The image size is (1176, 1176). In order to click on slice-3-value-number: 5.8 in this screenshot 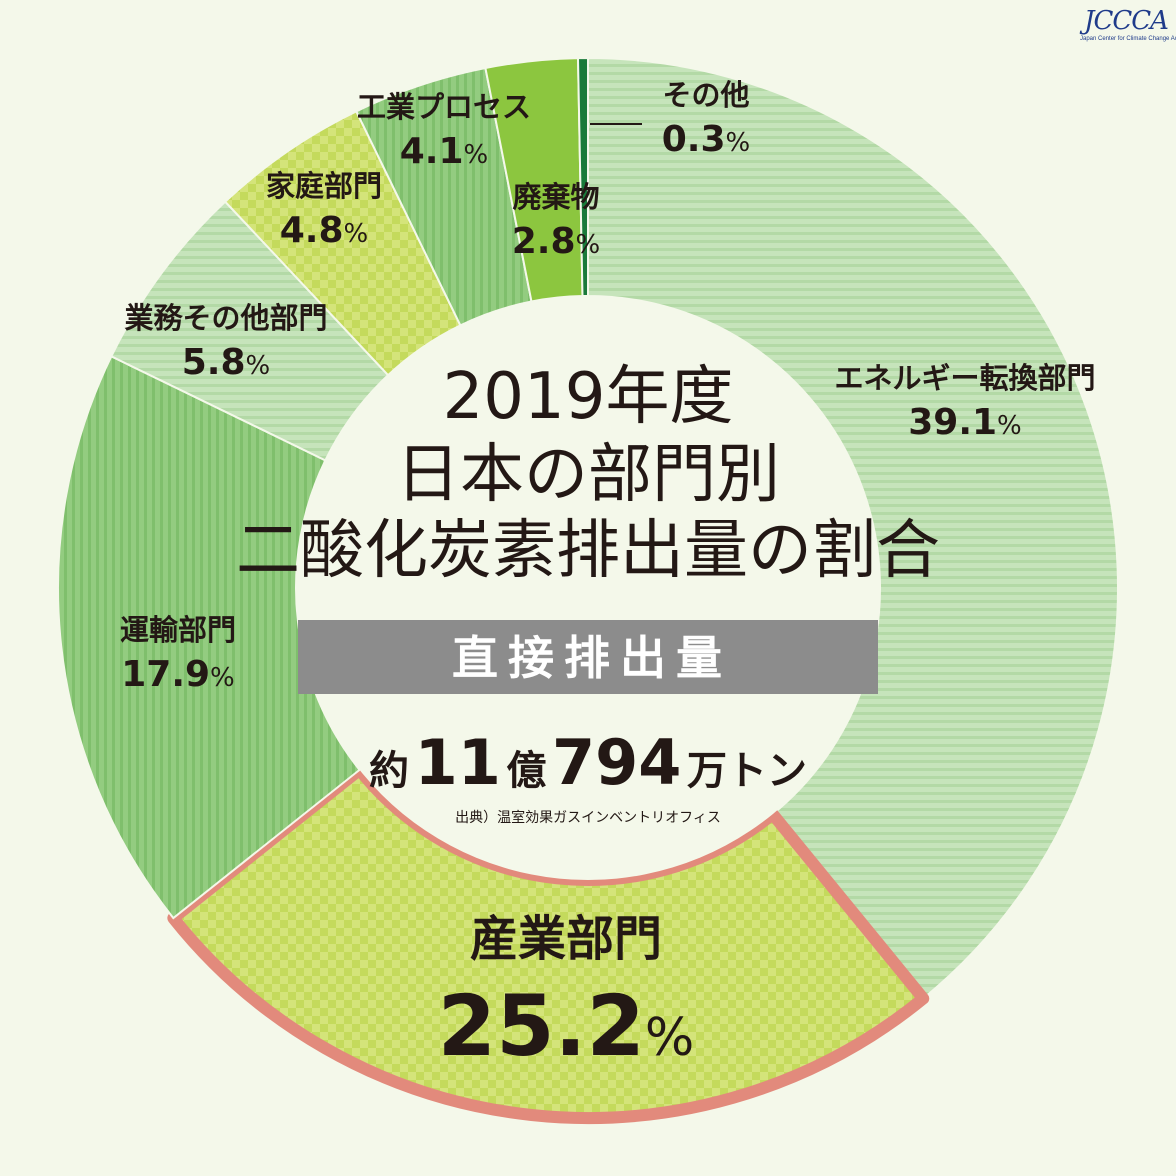, I will do `click(214, 362)`.